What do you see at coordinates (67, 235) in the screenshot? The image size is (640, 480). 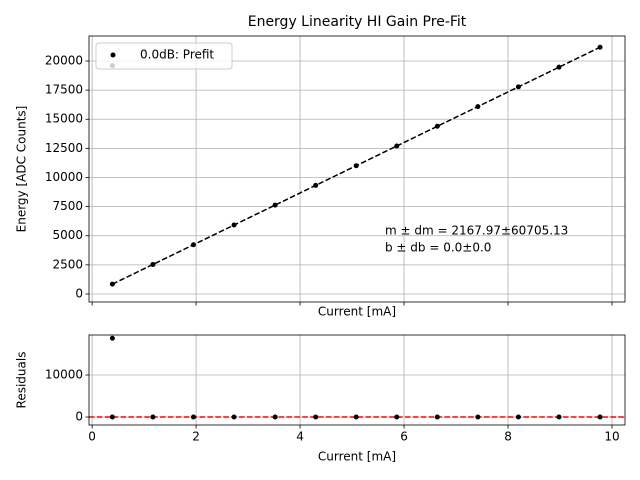 I see `y-tick-label: 5000` at bounding box center [67, 235].